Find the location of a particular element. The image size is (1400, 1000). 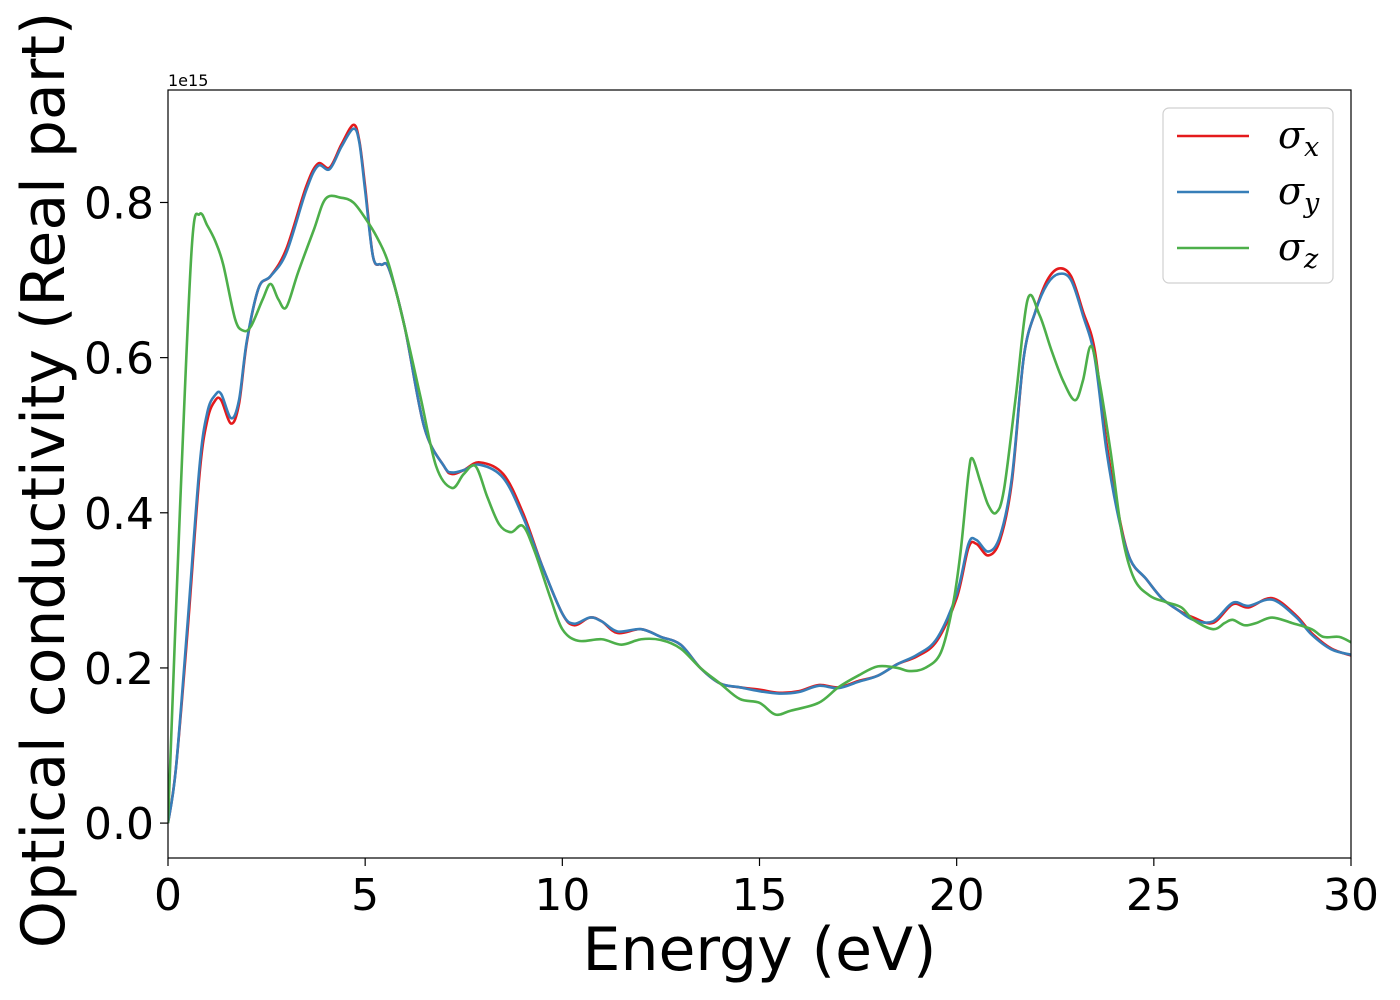

y-axis-offset-text: 1e15 is located at coordinates (188, 80).